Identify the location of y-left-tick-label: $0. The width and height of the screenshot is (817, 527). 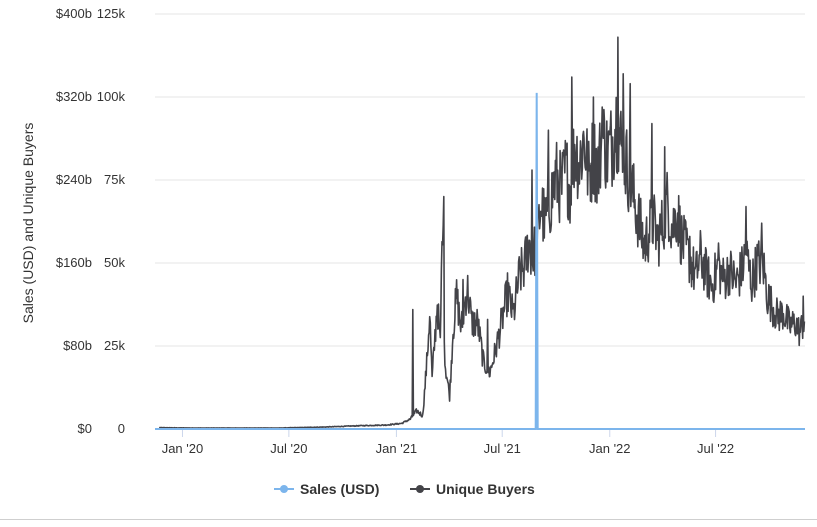
(85, 428).